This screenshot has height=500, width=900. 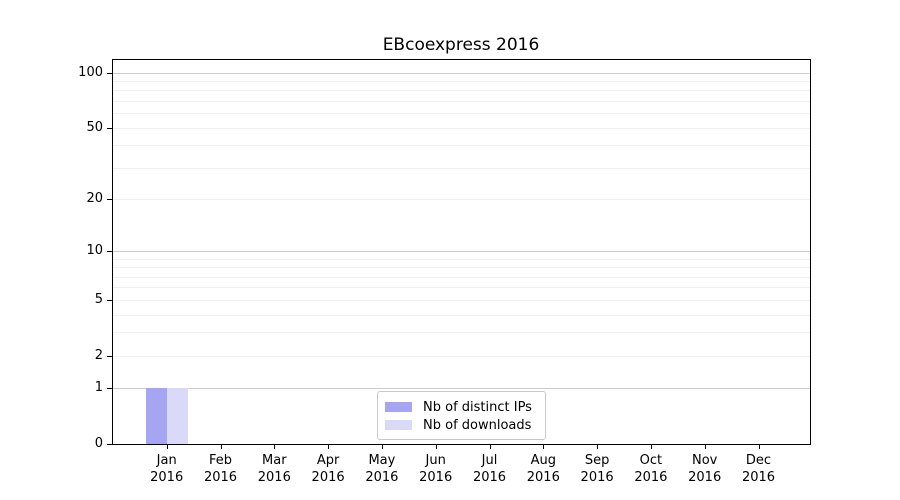 What do you see at coordinates (98, 443) in the screenshot?
I see `y-tick-label: 0` at bounding box center [98, 443].